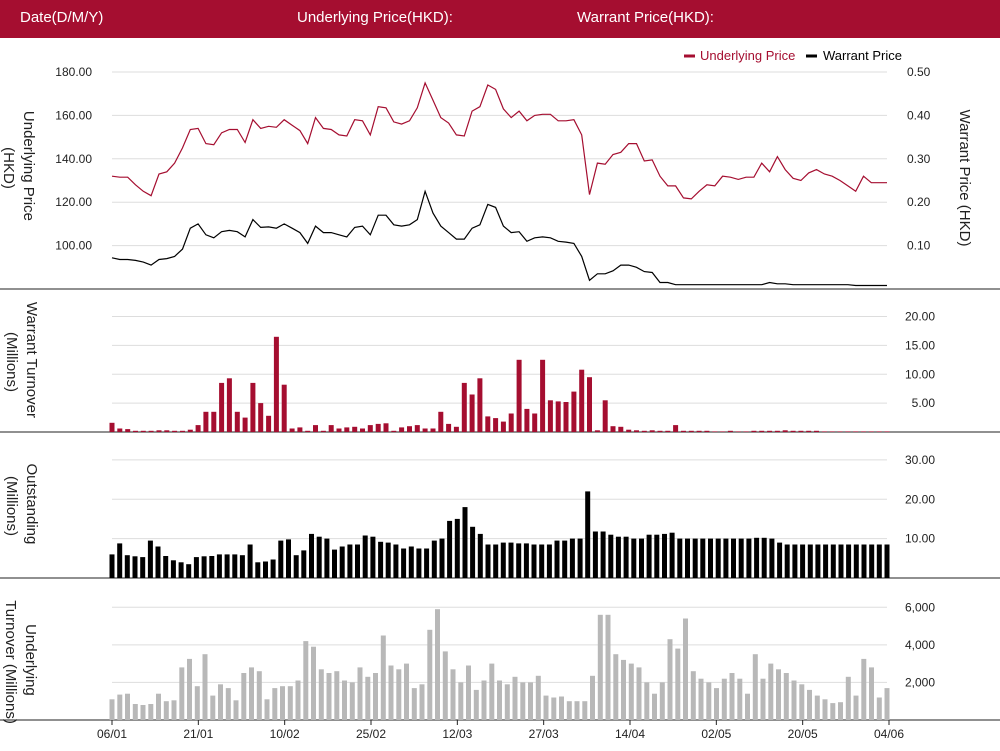  What do you see at coordinates (919, 72) in the screenshot?
I see `y-tick-label-right: 0.50` at bounding box center [919, 72].